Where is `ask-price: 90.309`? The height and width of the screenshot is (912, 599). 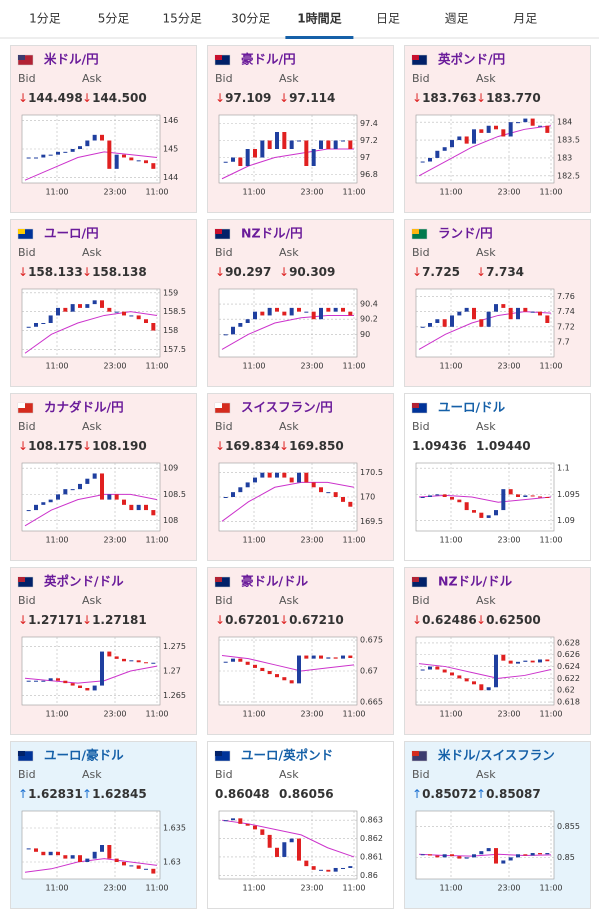
ask-price: 90.309 is located at coordinates (312, 272).